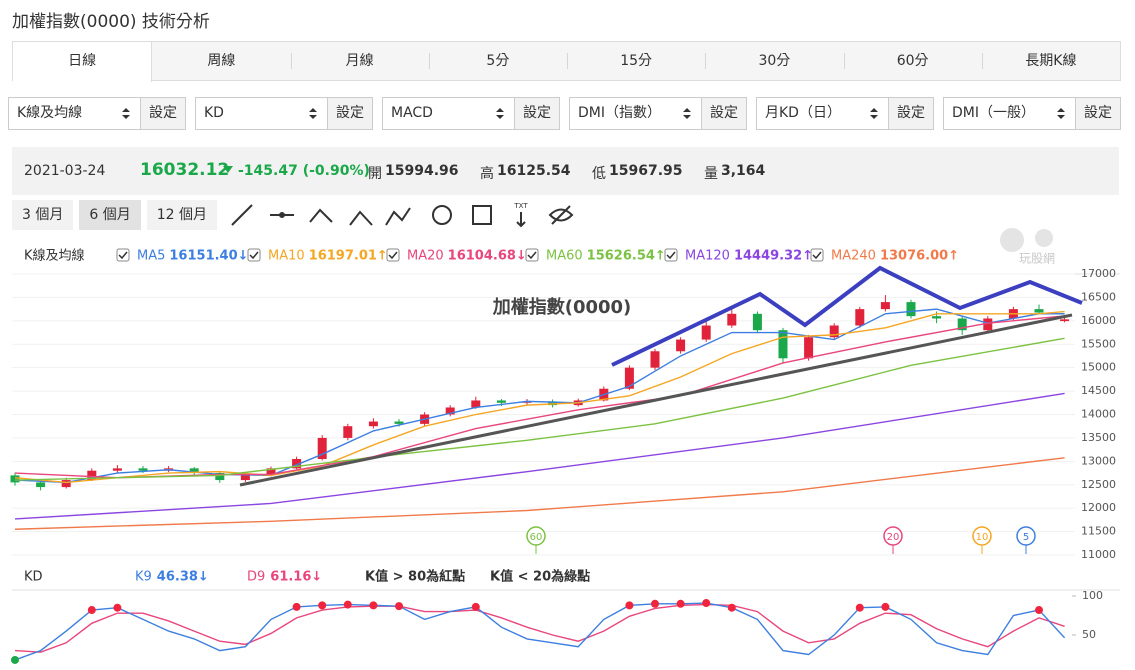  Describe the element at coordinates (1098, 507) in the screenshot. I see `y-tick-label: 12000` at that location.